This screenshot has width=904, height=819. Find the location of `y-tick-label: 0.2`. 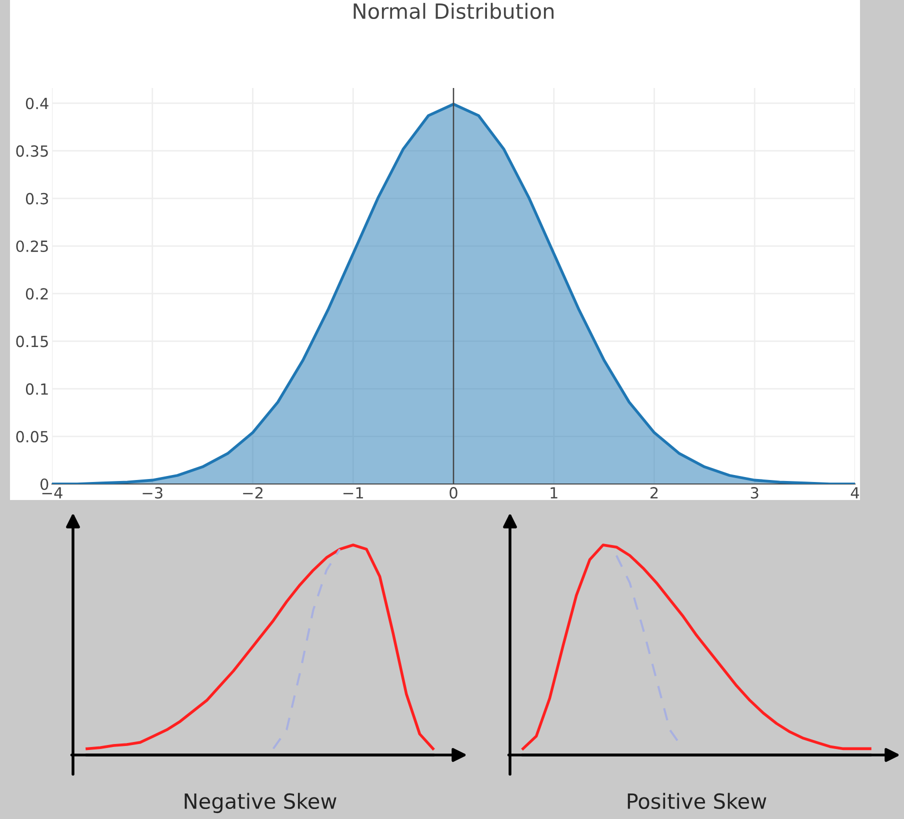

y-tick-label: 0.2 is located at coordinates (37, 294).